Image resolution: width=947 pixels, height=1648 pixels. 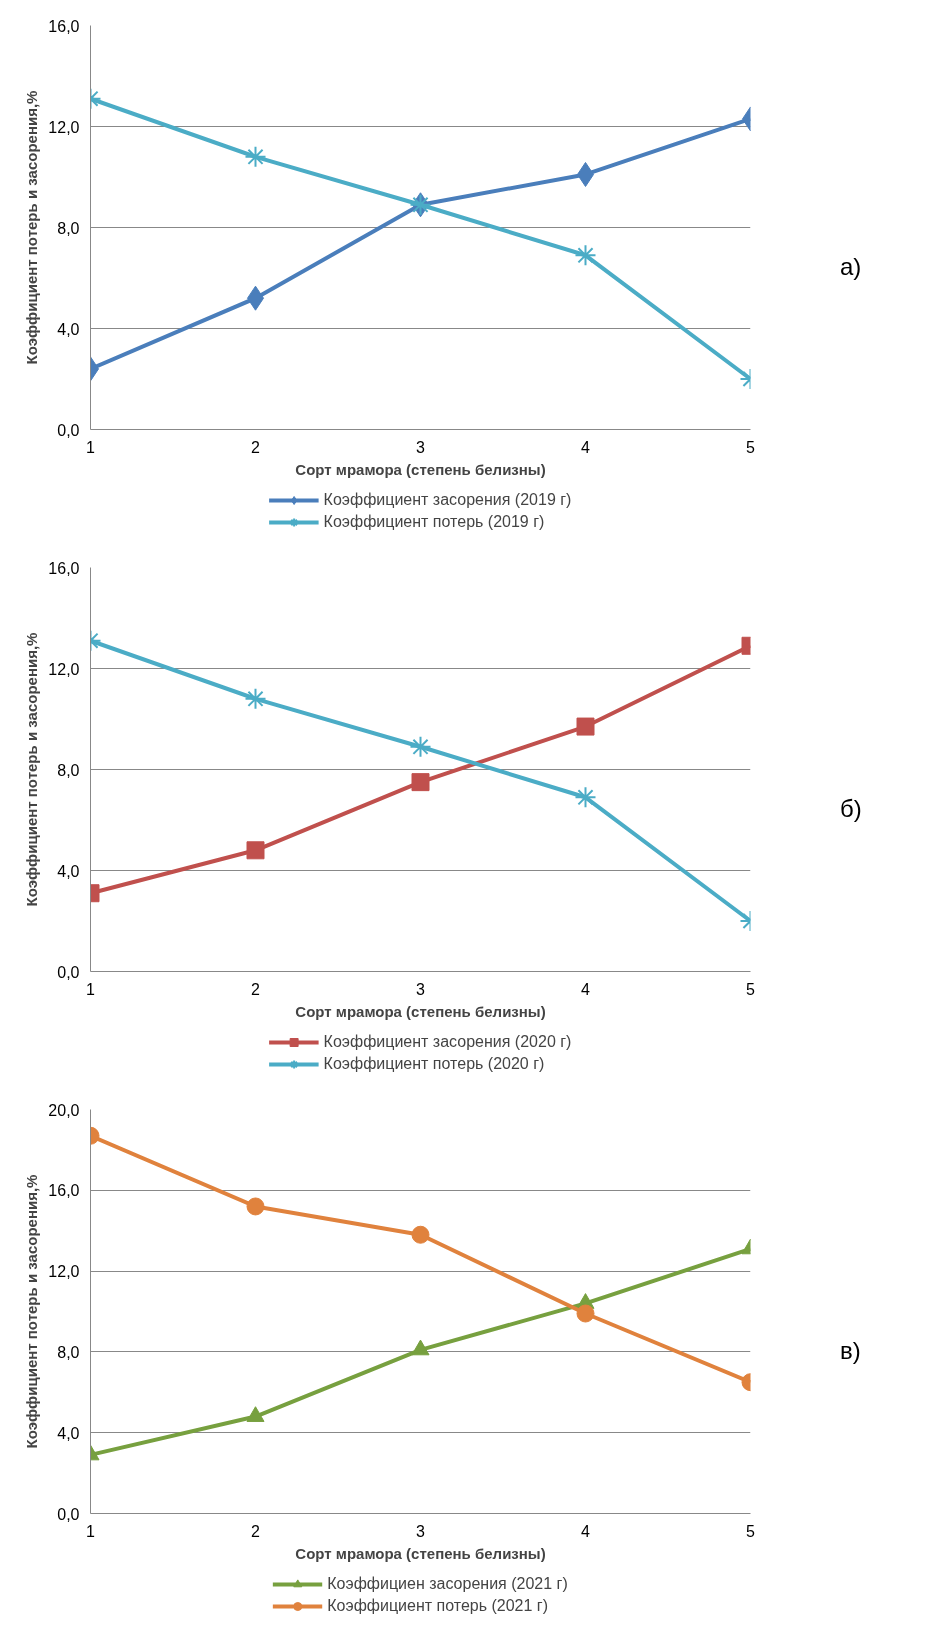 What do you see at coordinates (447, 1584) in the screenshot?
I see `legend-label: Коэффициен засорения (2021 г)` at bounding box center [447, 1584].